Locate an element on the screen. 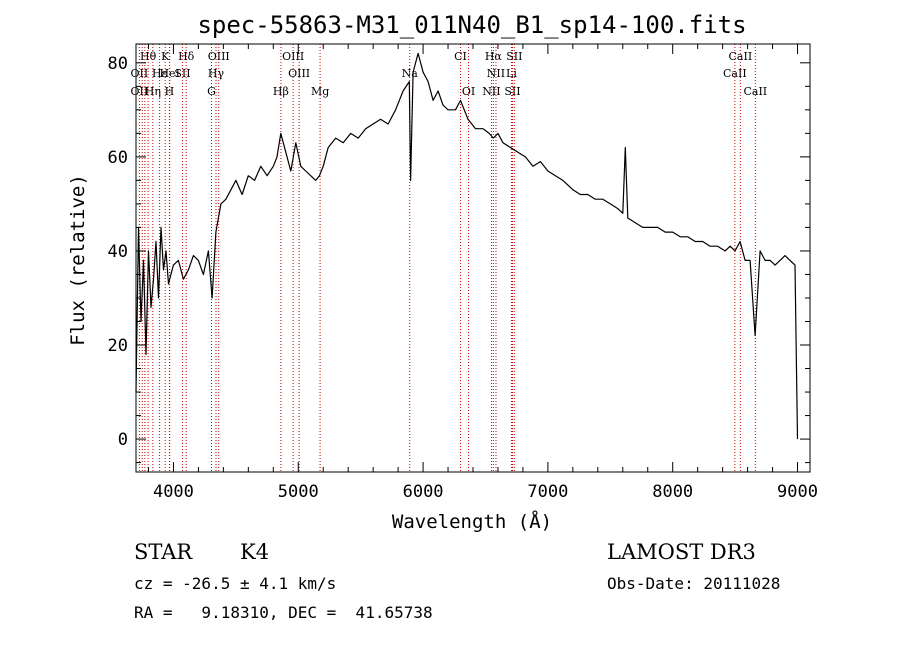  x-tick-label-5000: 5000 is located at coordinates (298, 492).